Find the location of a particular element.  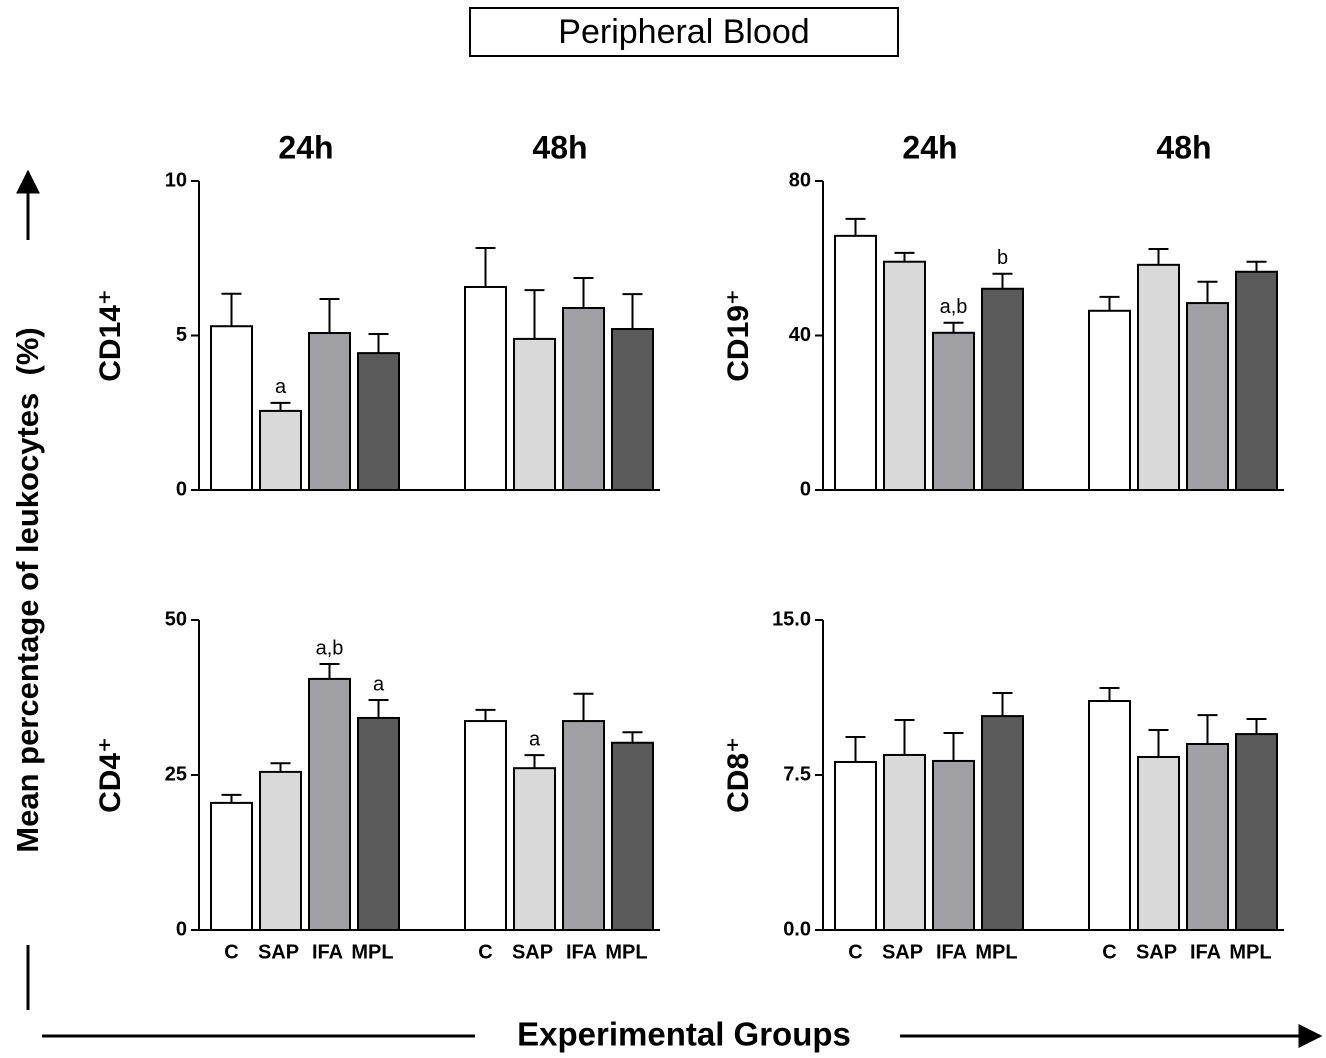

y-tick-label: 7.5 is located at coordinates (797, 774).